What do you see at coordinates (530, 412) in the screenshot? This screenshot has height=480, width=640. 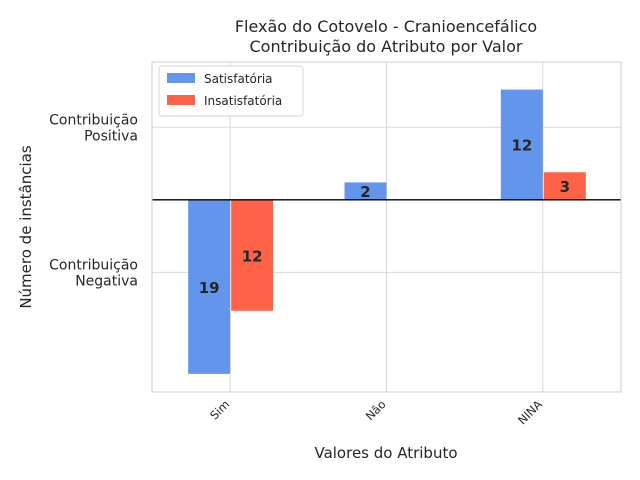 I see `x-tick-label: NINA` at bounding box center [530, 412].